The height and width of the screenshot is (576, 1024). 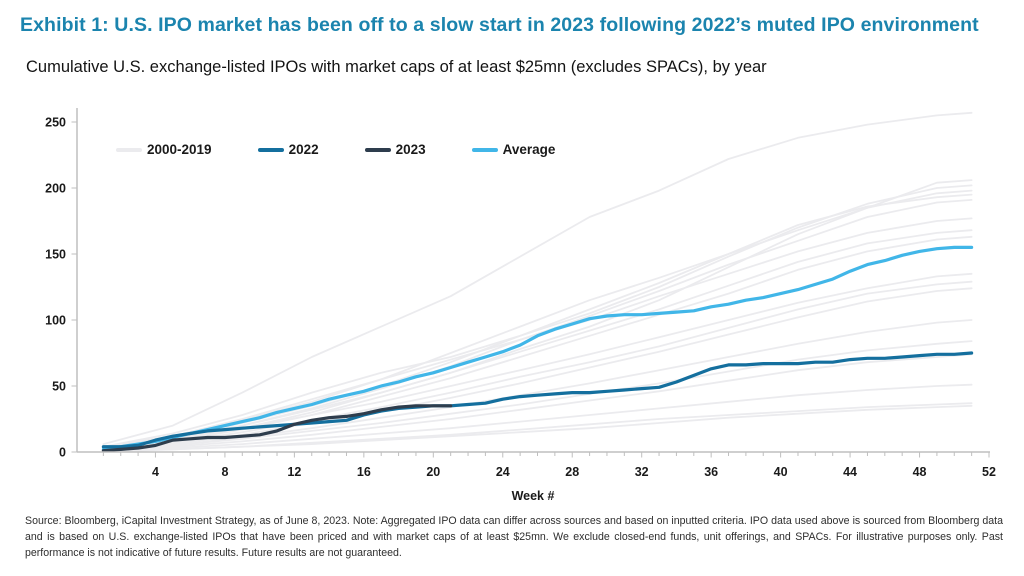 I want to click on x-axis-tick-label: 12, so click(x=294, y=472).